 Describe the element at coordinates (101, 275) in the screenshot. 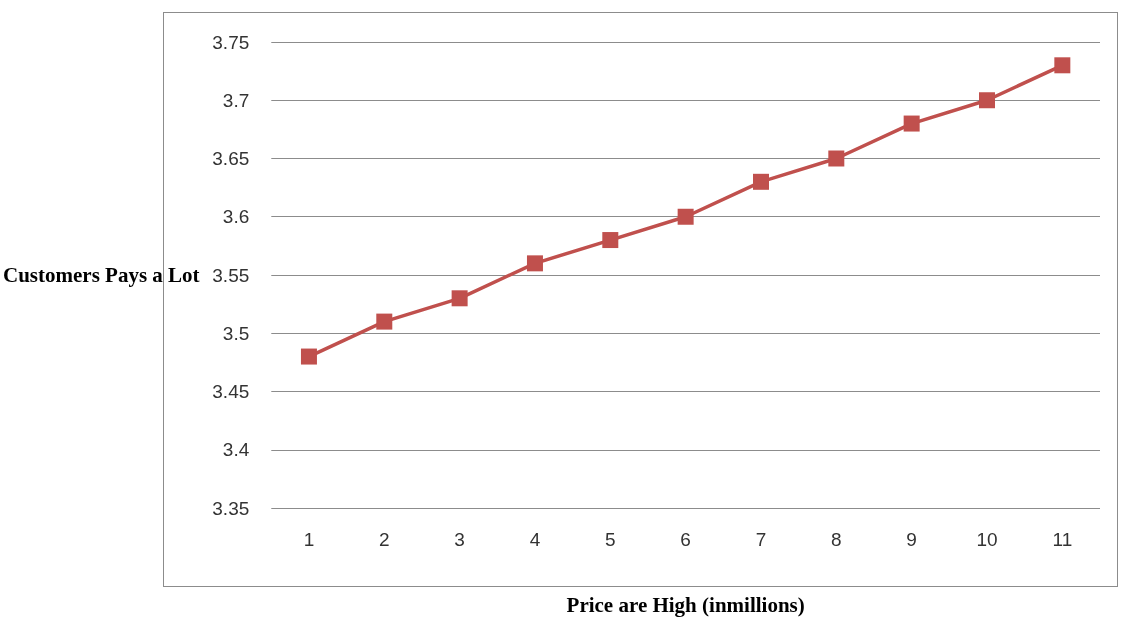

I see `y-axis-title: Customers Pays a Lot` at that location.